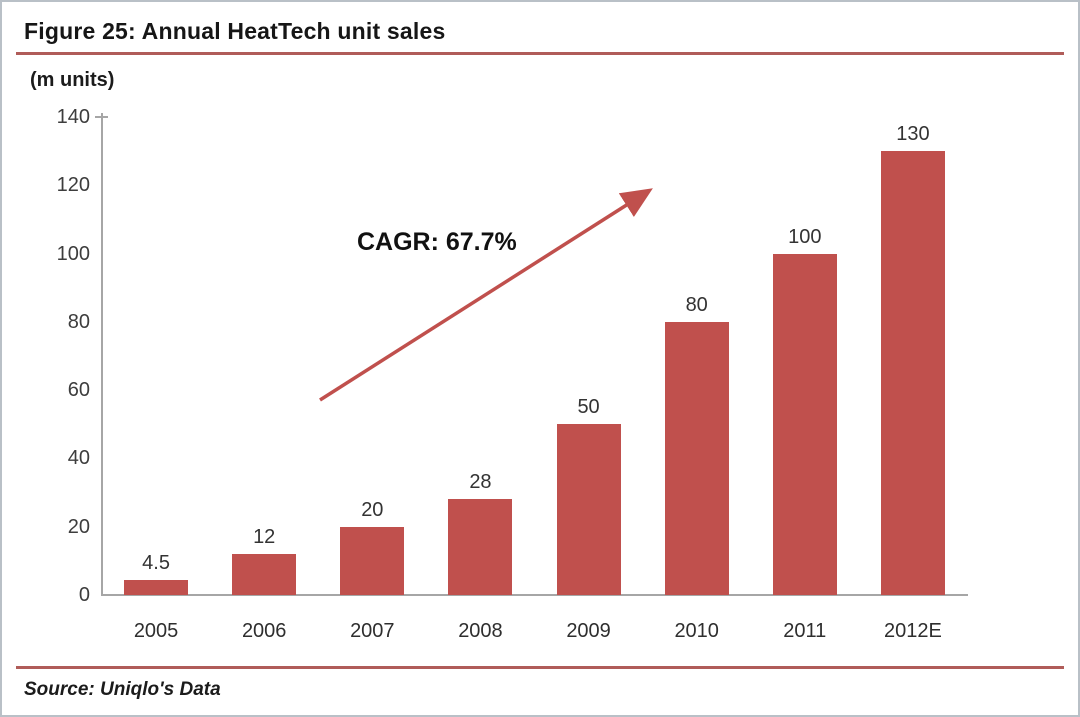 The image size is (1080, 717). What do you see at coordinates (696, 631) in the screenshot?
I see `x-axis-category-label: 2010` at bounding box center [696, 631].